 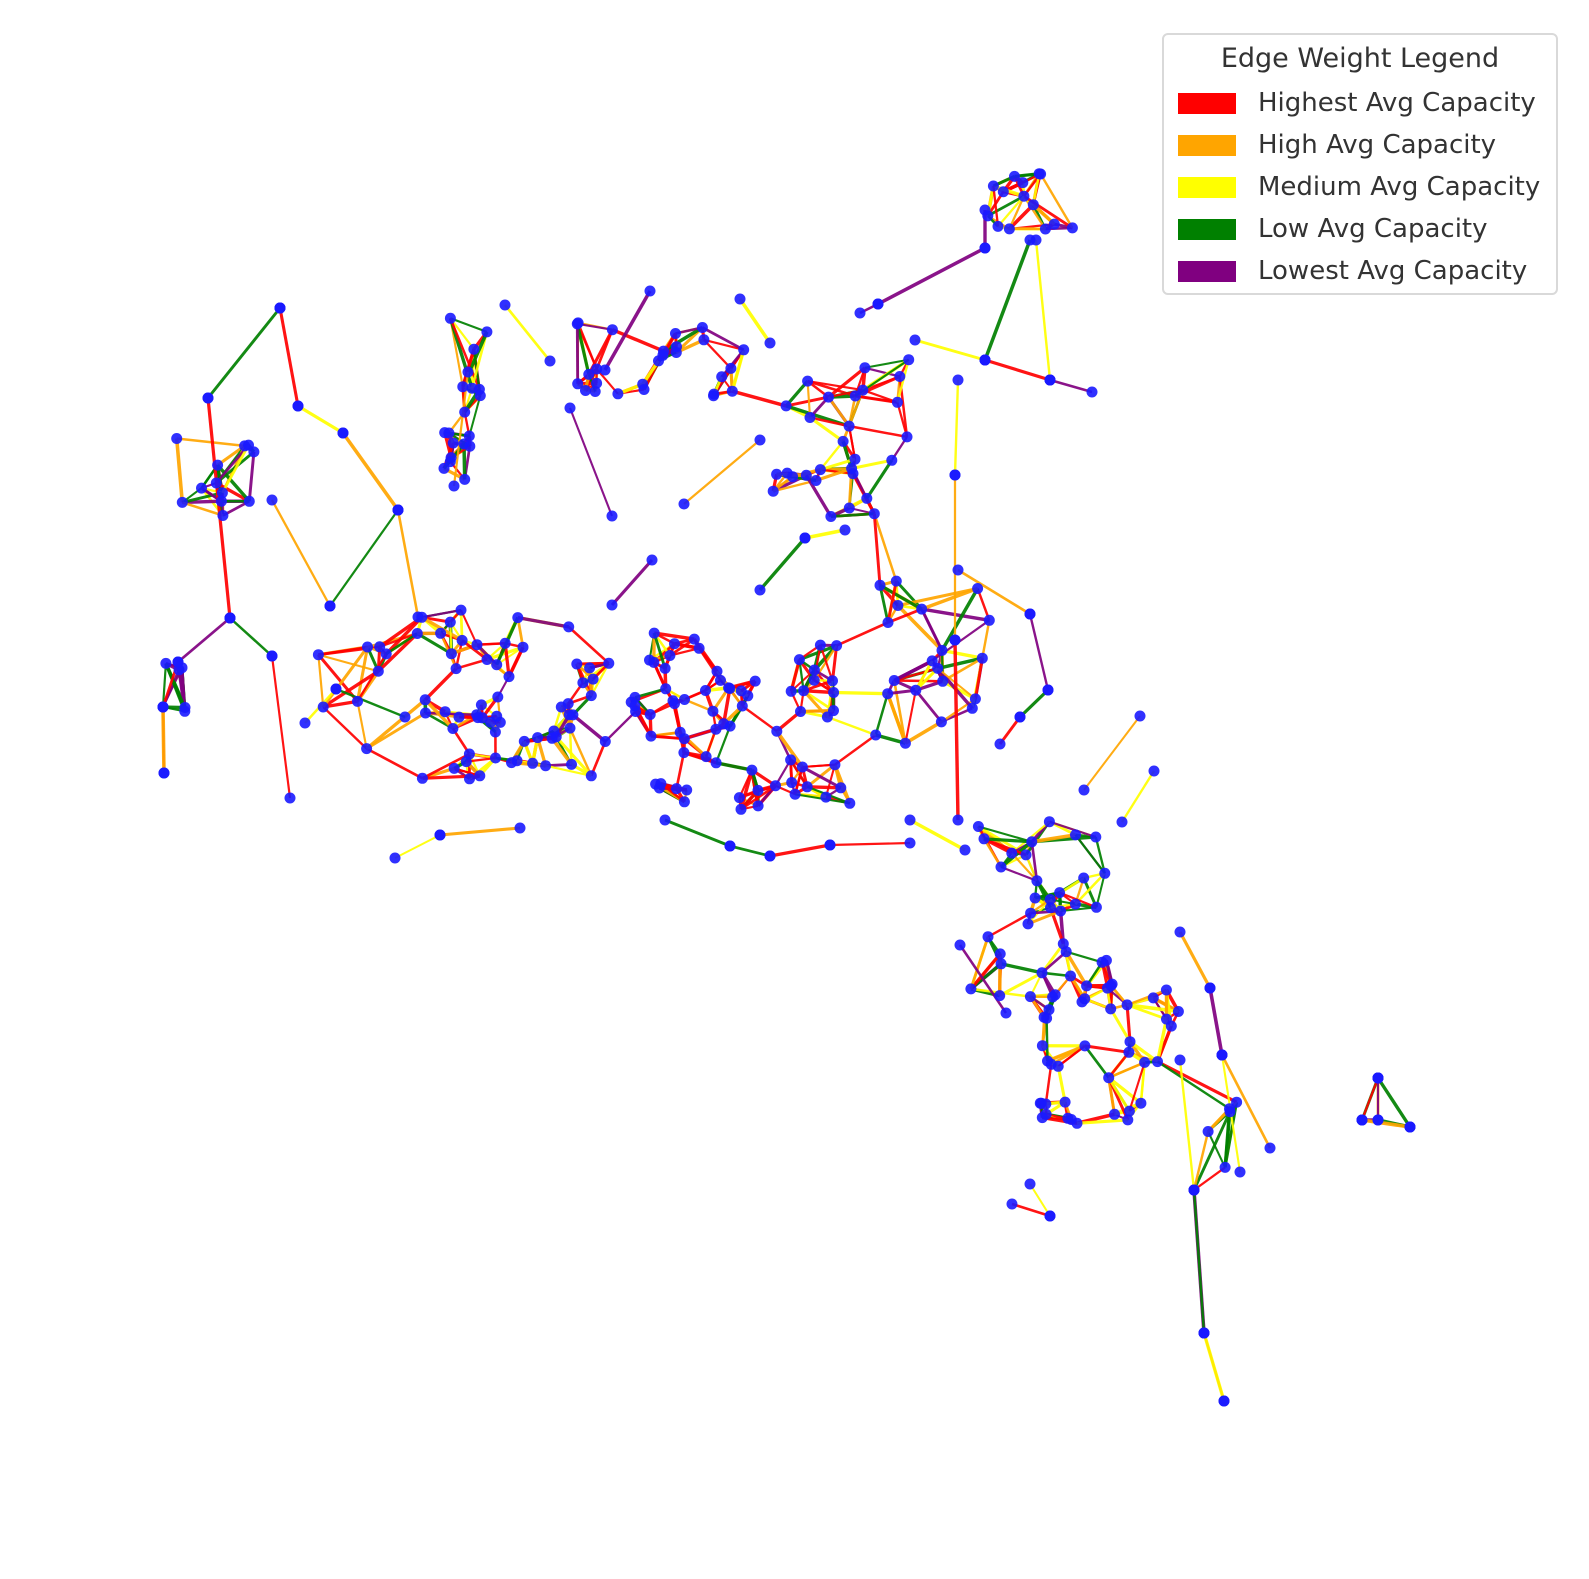 What do you see at coordinates (1360, 58) in the screenshot?
I see `legend-title: Edge Weight Legend` at bounding box center [1360, 58].